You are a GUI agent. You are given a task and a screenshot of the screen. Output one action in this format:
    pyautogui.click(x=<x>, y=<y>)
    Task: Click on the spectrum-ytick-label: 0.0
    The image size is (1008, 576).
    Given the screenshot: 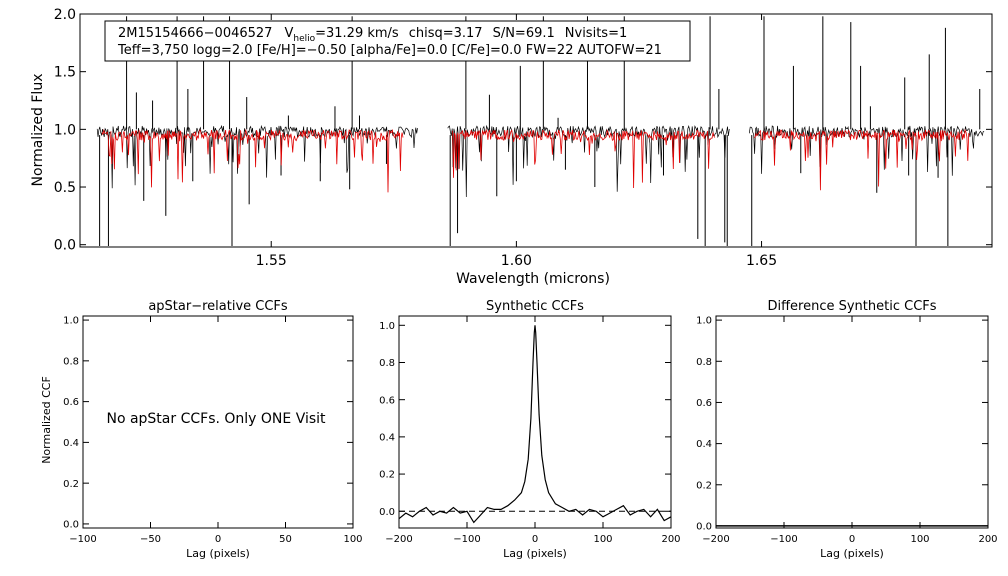 What is the action you would take?
    pyautogui.click(x=65, y=246)
    